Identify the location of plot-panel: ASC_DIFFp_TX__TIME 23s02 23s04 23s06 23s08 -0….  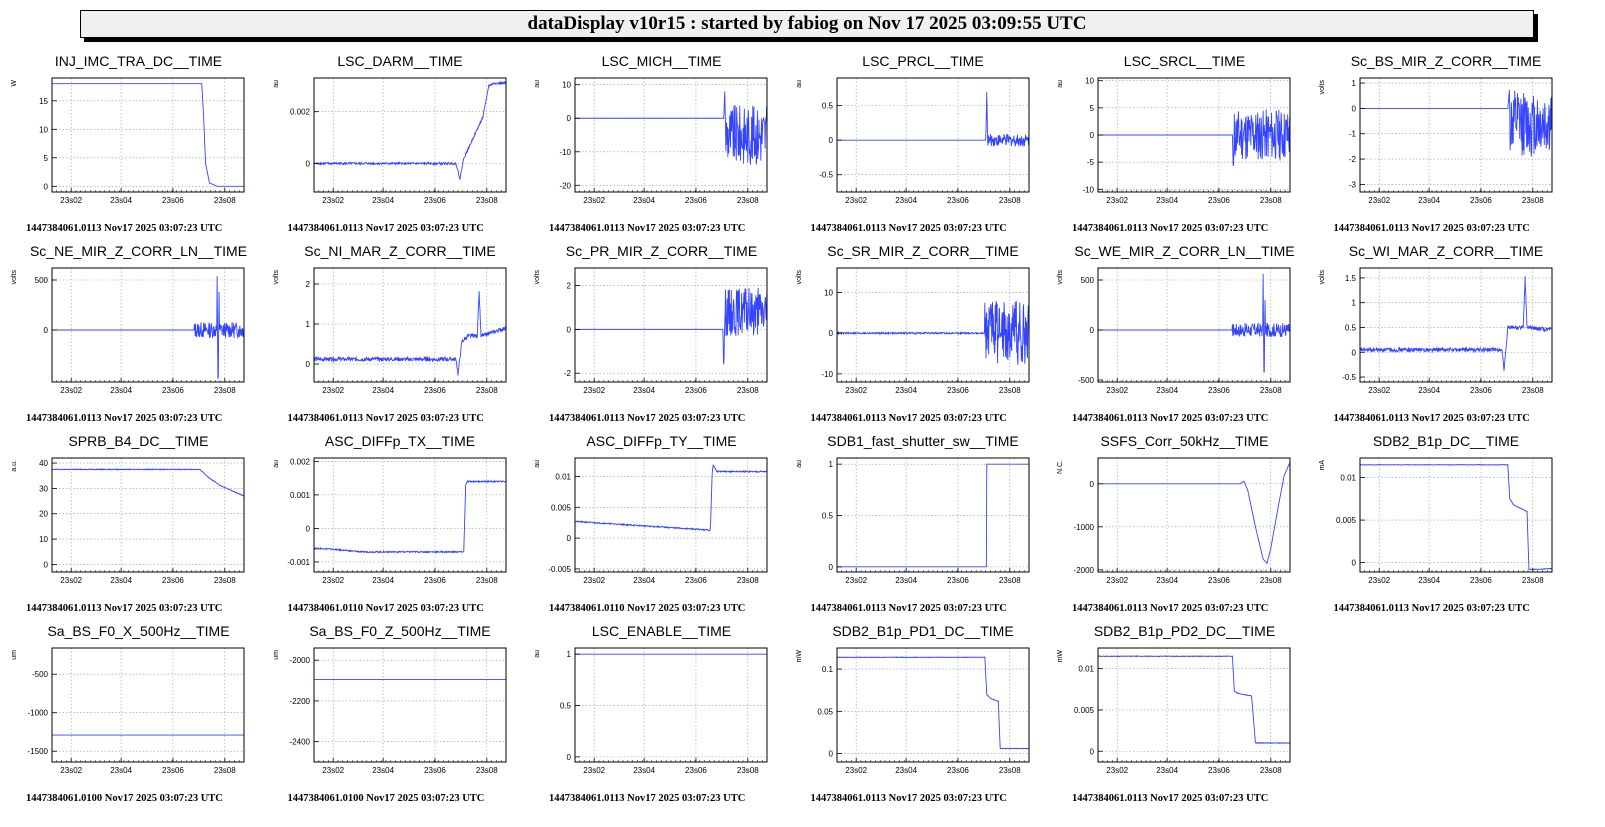
(400, 527).